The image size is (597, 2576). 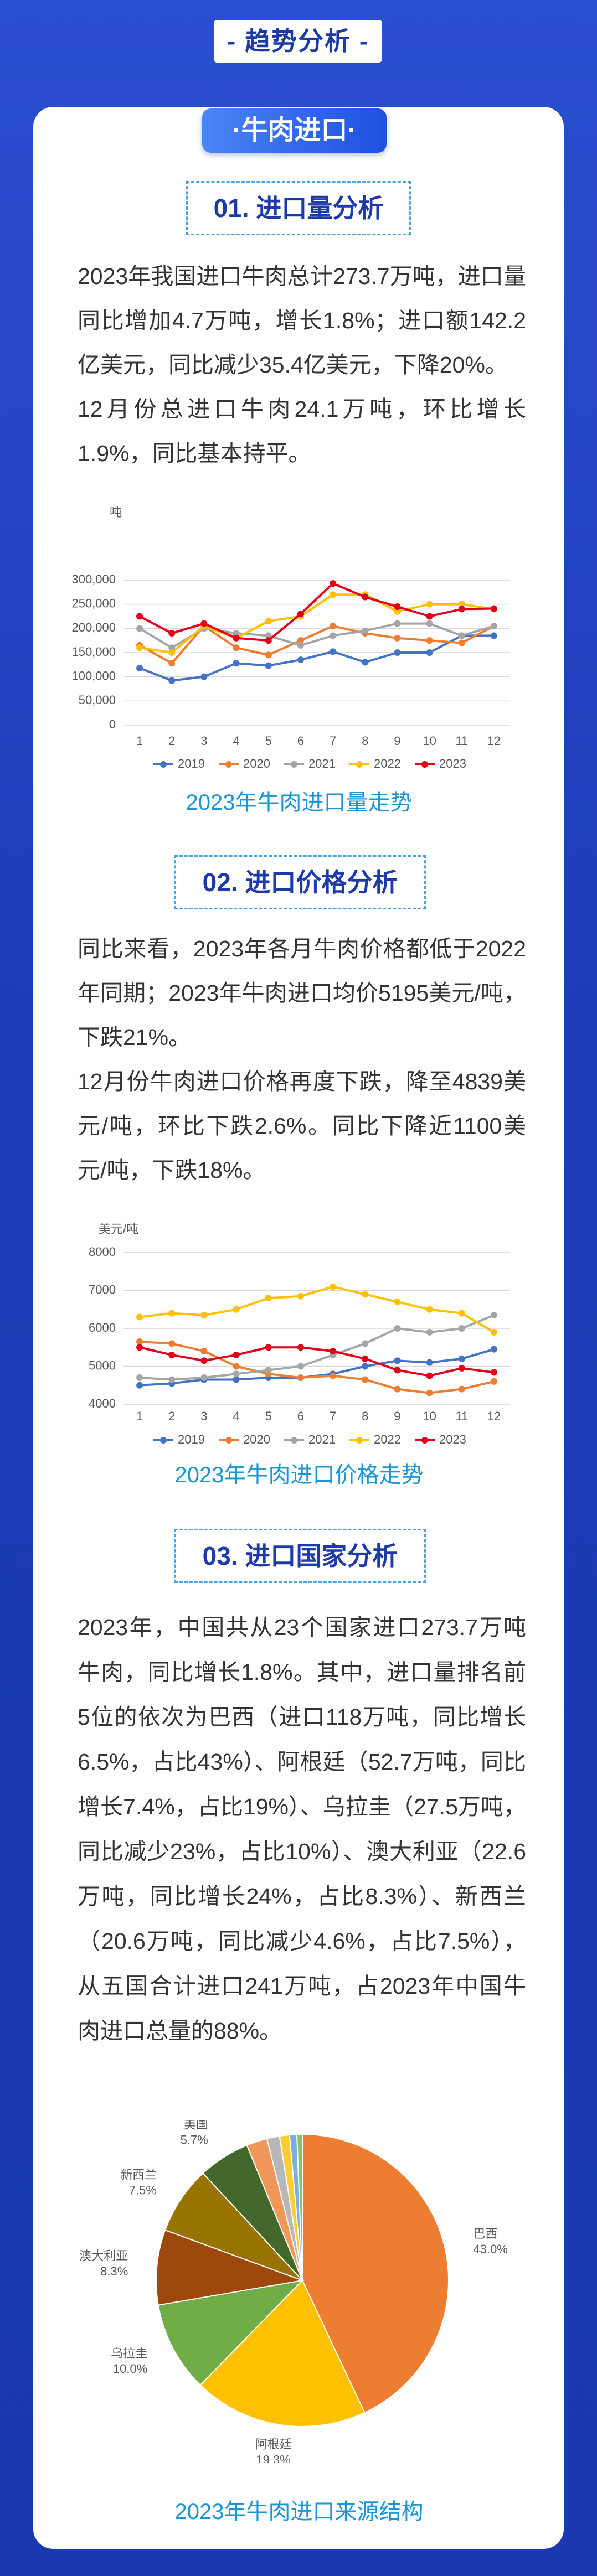 What do you see at coordinates (130, 2369) in the screenshot?
I see `slice-value-label: 10.0%` at bounding box center [130, 2369].